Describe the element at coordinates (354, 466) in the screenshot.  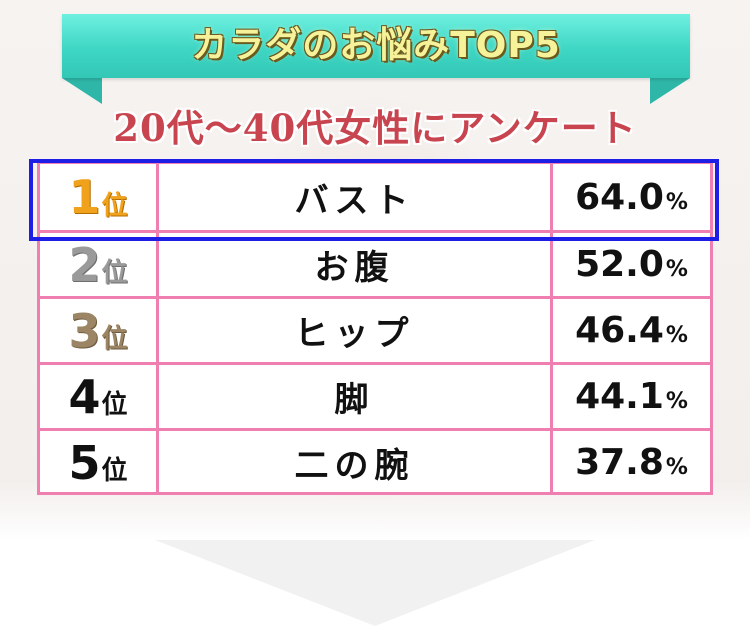
I see `concern-label: 二の腕` at that location.